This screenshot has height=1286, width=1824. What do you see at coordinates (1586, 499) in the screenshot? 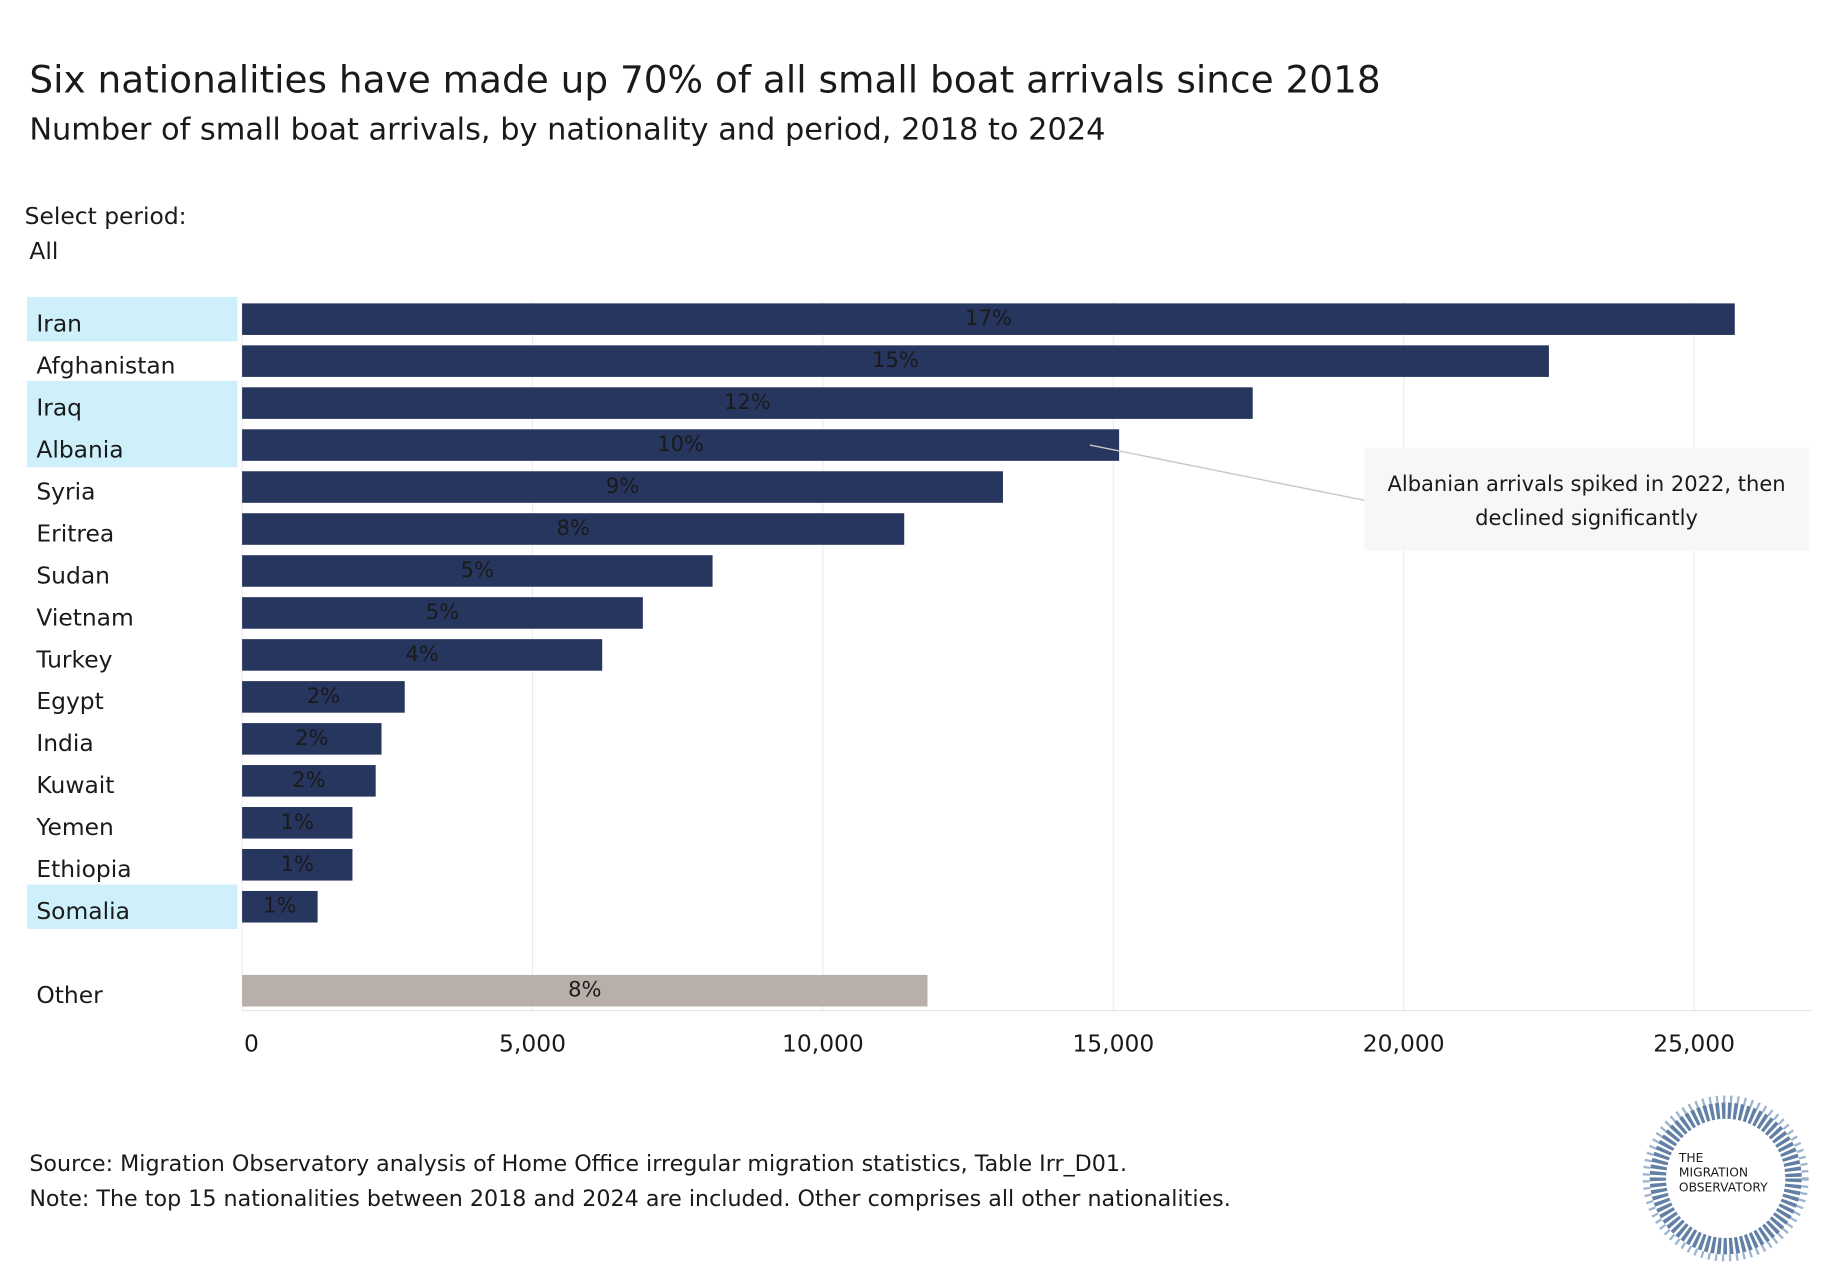
I see `annotation-box` at bounding box center [1586, 499].